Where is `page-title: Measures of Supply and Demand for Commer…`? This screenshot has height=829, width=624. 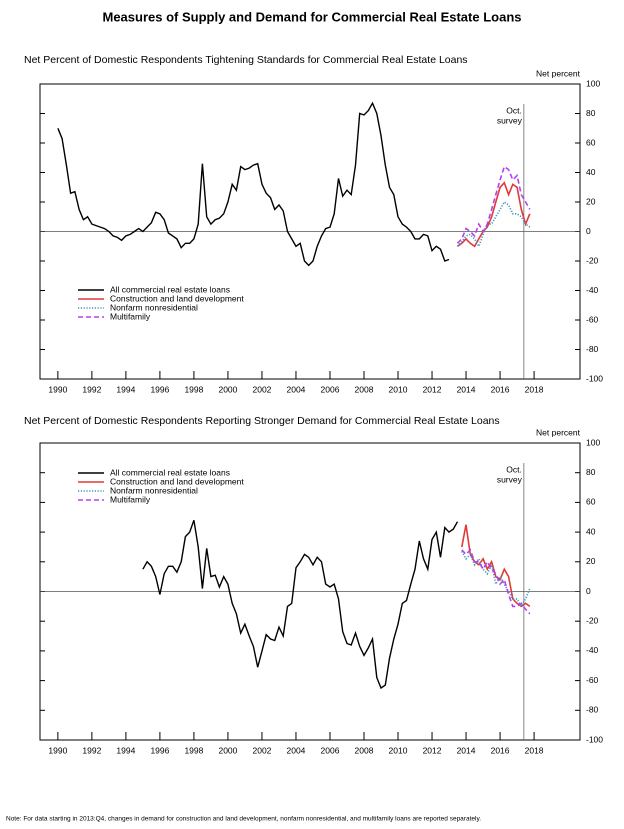 page-title: Measures of Supply and Demand for Commer… is located at coordinates (311, 16).